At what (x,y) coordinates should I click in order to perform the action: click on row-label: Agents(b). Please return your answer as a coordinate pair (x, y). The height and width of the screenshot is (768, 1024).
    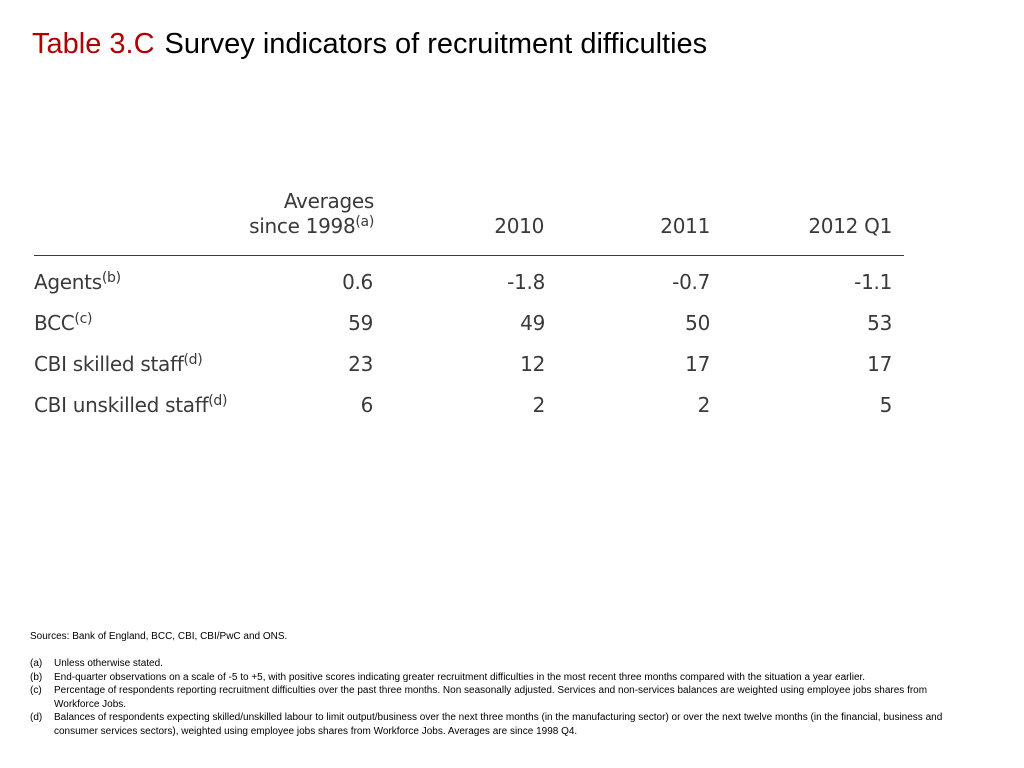
    Looking at the image, I should click on (77, 282).